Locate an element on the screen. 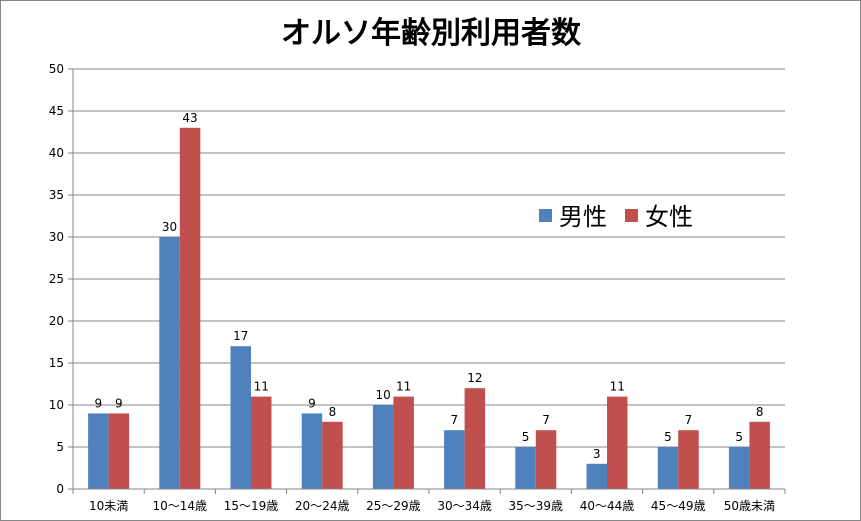 Image resolution: width=861 pixels, height=521 pixels. x-tick-label: 50歳未満 is located at coordinates (749, 506).